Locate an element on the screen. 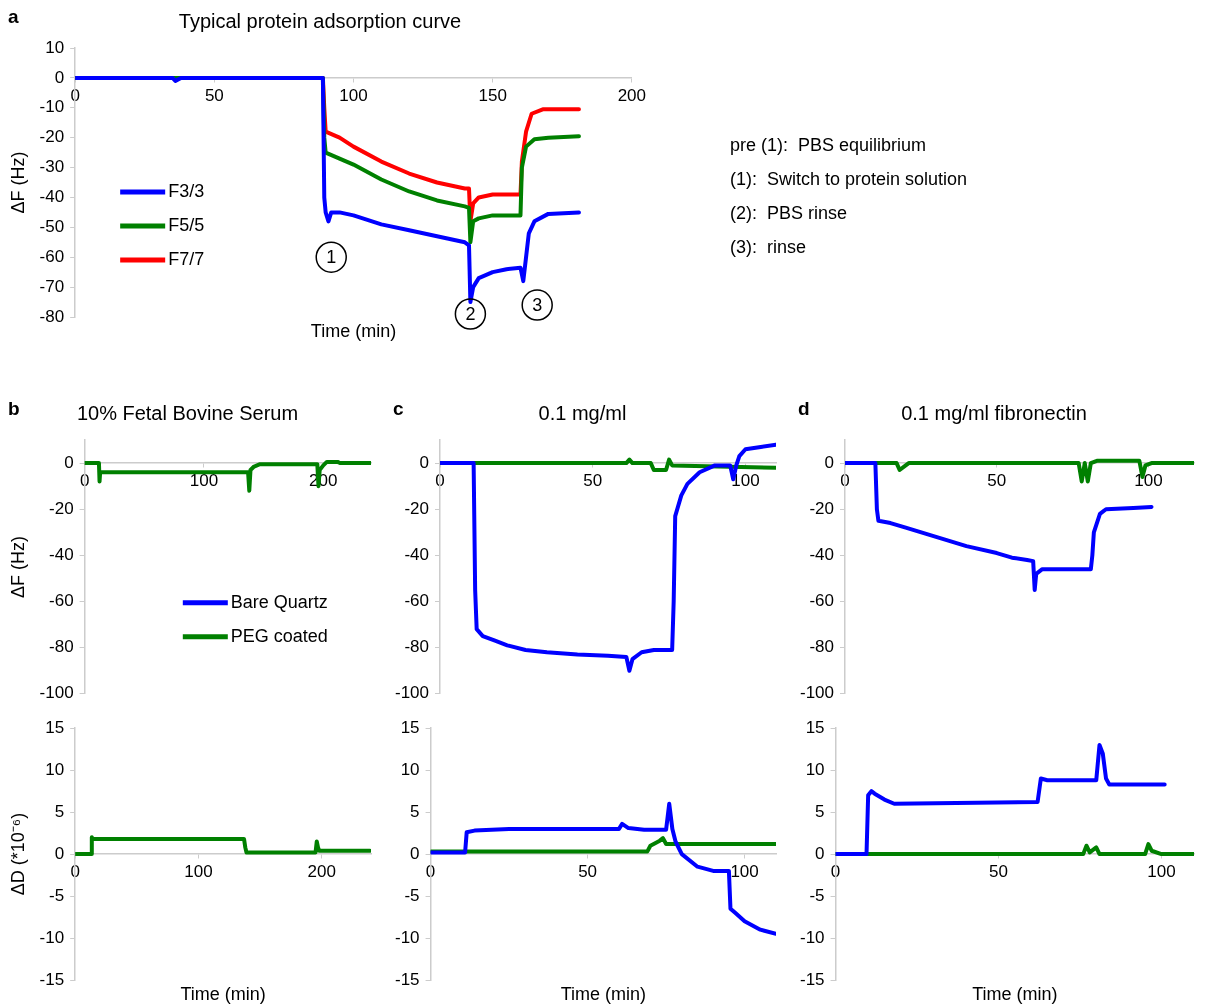 This screenshot has width=1208, height=1008. chart-title: Typical protein adsorption curve is located at coordinates (320, 20).